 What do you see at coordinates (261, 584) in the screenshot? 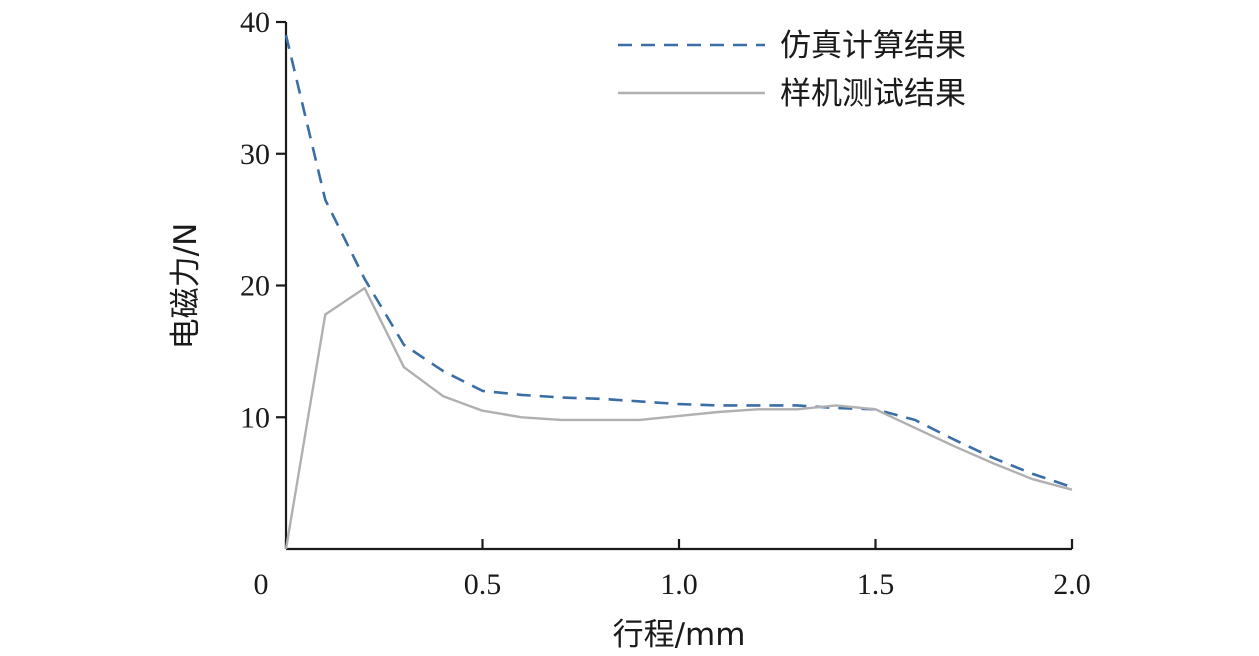
I see `x-tick-label: 0` at bounding box center [261, 584].